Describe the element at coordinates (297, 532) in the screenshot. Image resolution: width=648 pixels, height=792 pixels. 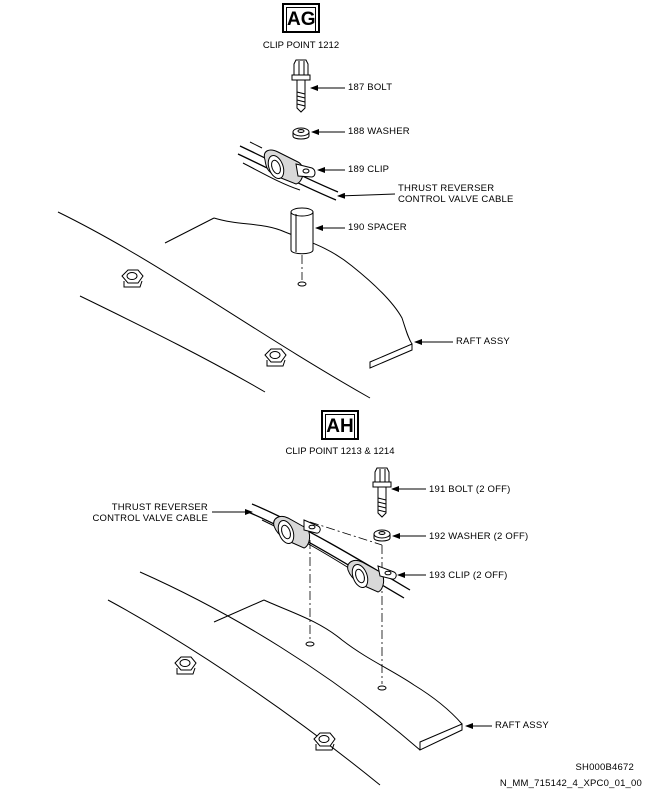
I see `clip-193-a` at that location.